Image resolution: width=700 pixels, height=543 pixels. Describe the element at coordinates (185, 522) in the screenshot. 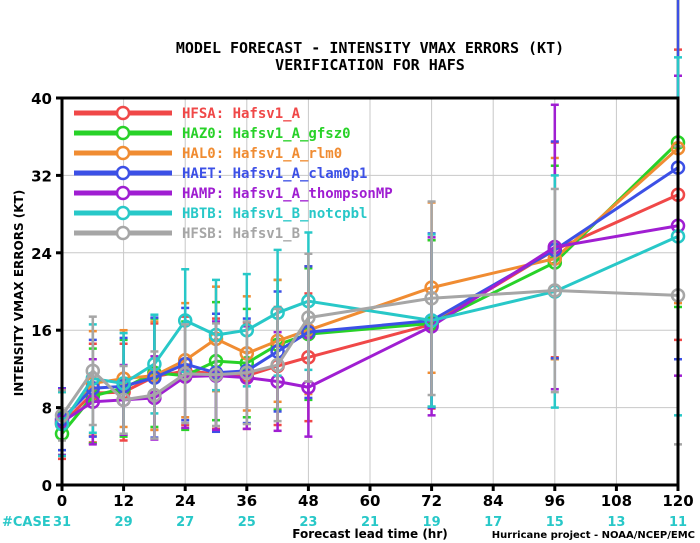

I see `case-count-label: 27` at that location.